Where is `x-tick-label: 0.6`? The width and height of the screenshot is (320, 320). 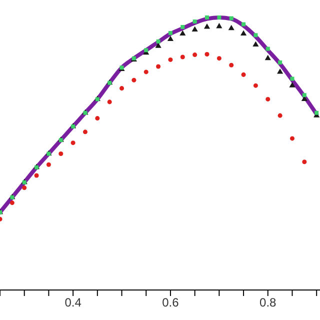 x-tick-label: 0.6 is located at coordinates (171, 303).